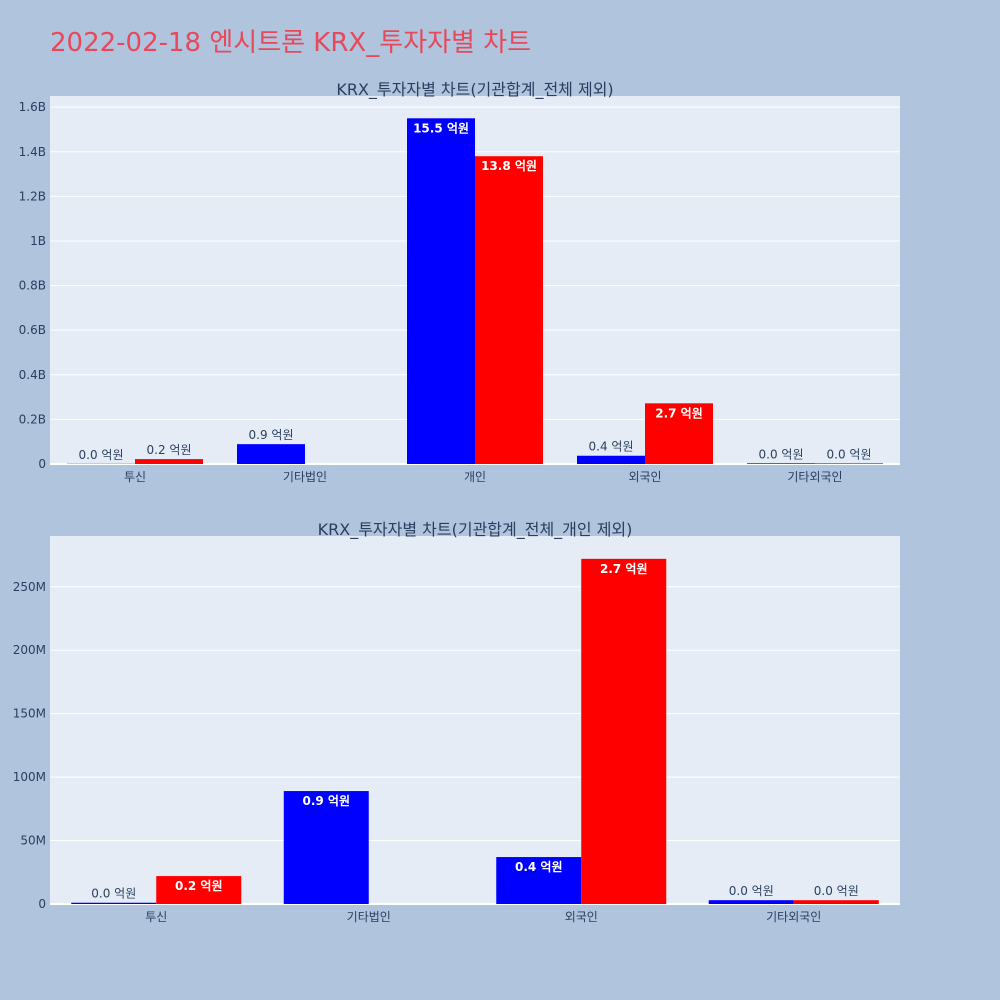 The width and height of the screenshot is (1000, 1000). I want to click on bottom-chart-xtick-label: 기타외국인, so click(793, 917).